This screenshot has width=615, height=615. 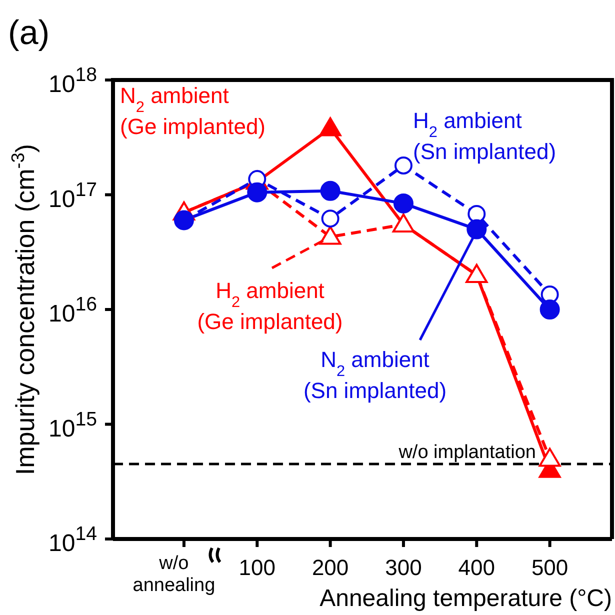 I want to click on series-label: N$_{2}$ ambient (Ge implanted), so click(x=193, y=111).